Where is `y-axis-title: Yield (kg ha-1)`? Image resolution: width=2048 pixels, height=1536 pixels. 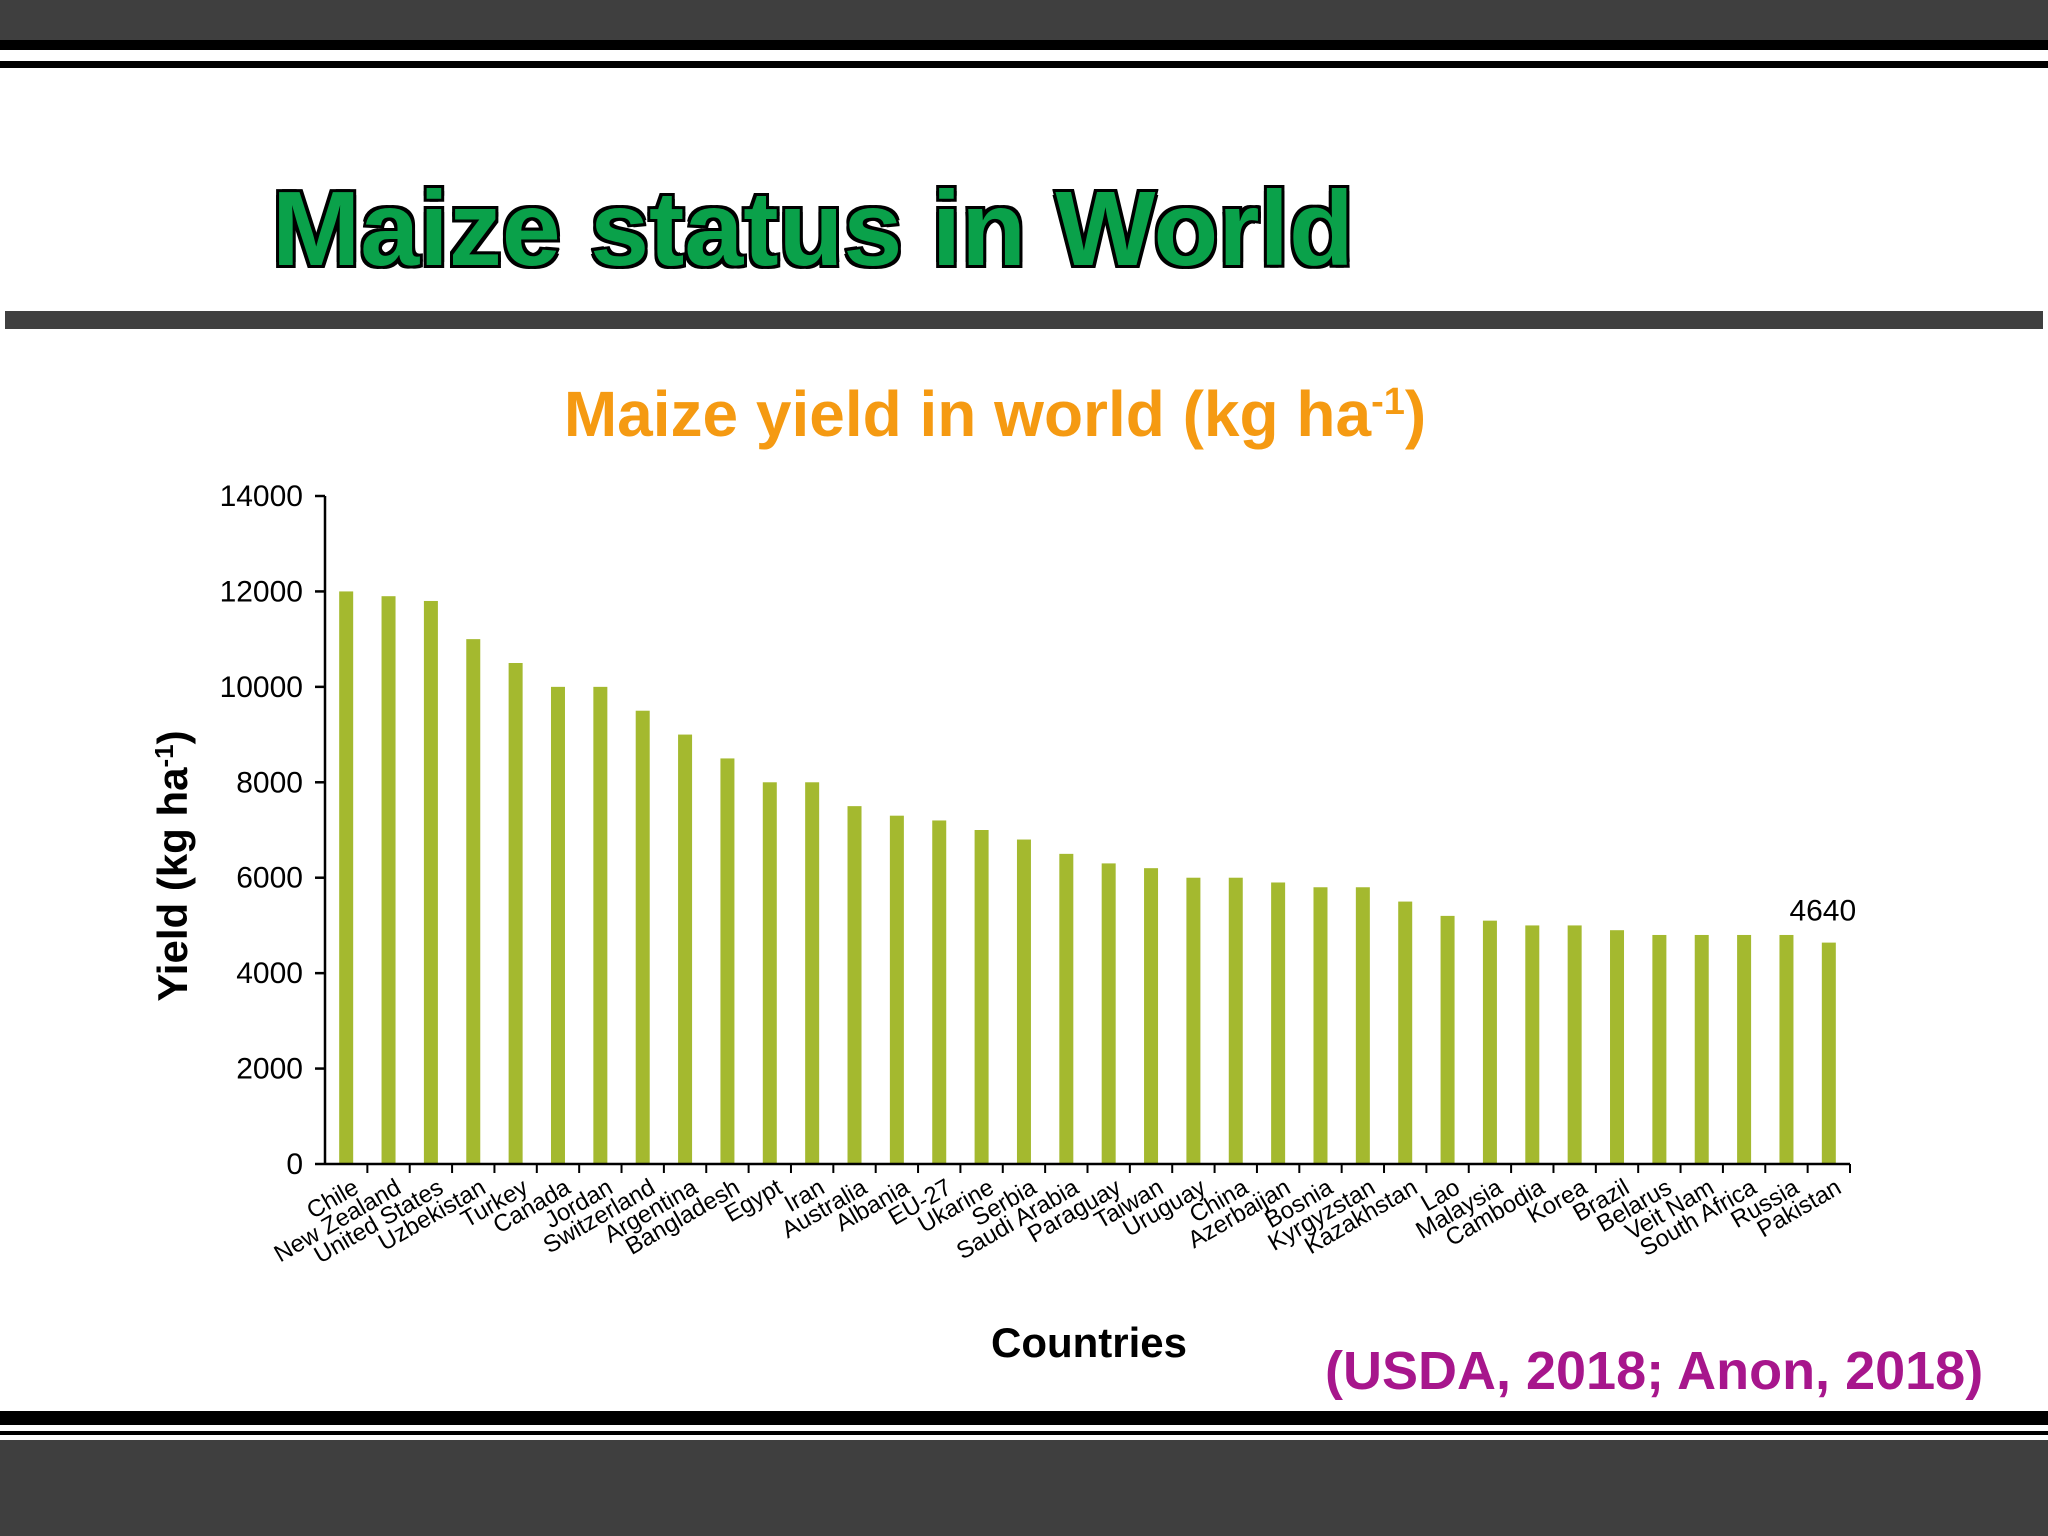 y-axis-title: Yield (kg ha-1) is located at coordinates (172, 866).